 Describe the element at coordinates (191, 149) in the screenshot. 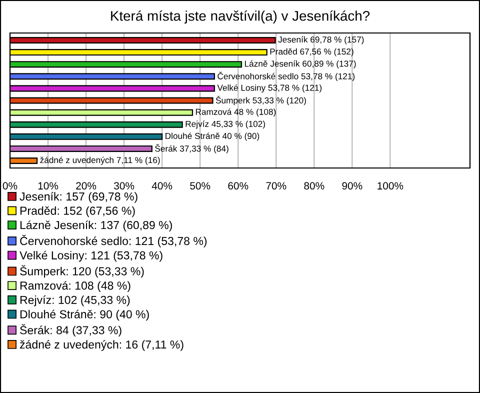

I see `data-label: Šerák 37,33 % (84)` at that location.